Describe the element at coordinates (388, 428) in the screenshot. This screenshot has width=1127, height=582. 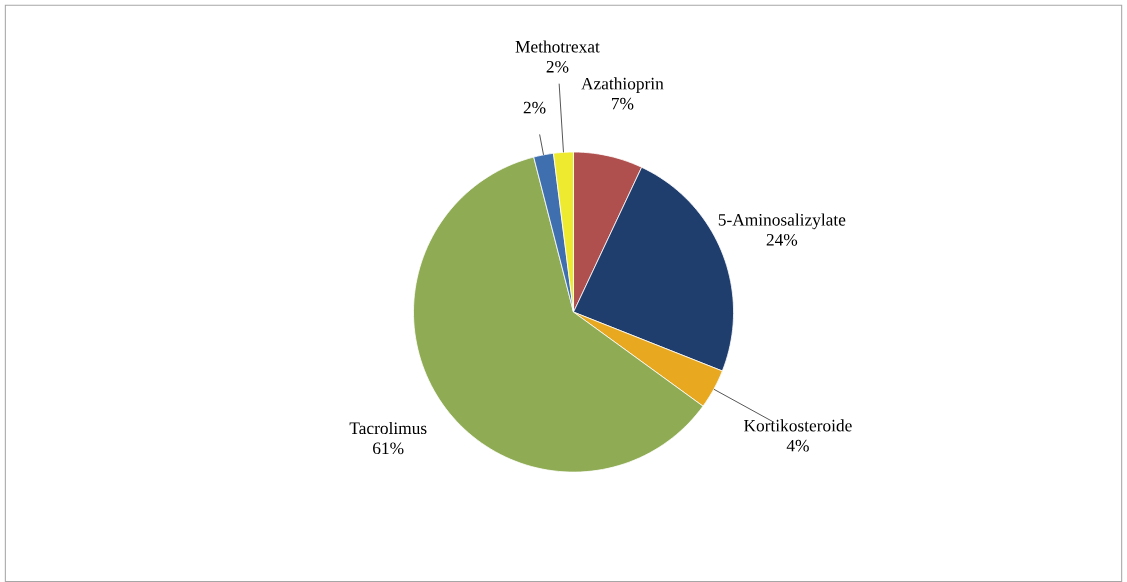
I see `slice-label: Tacrolimus` at that location.